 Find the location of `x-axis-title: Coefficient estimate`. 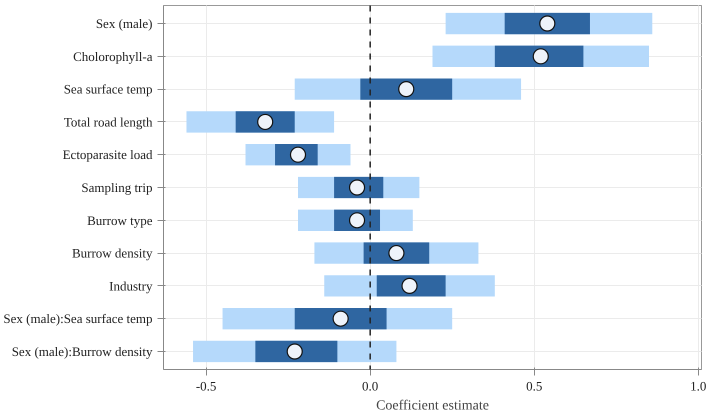

x-axis-title: Coefficient estimate is located at coordinates (432, 406).